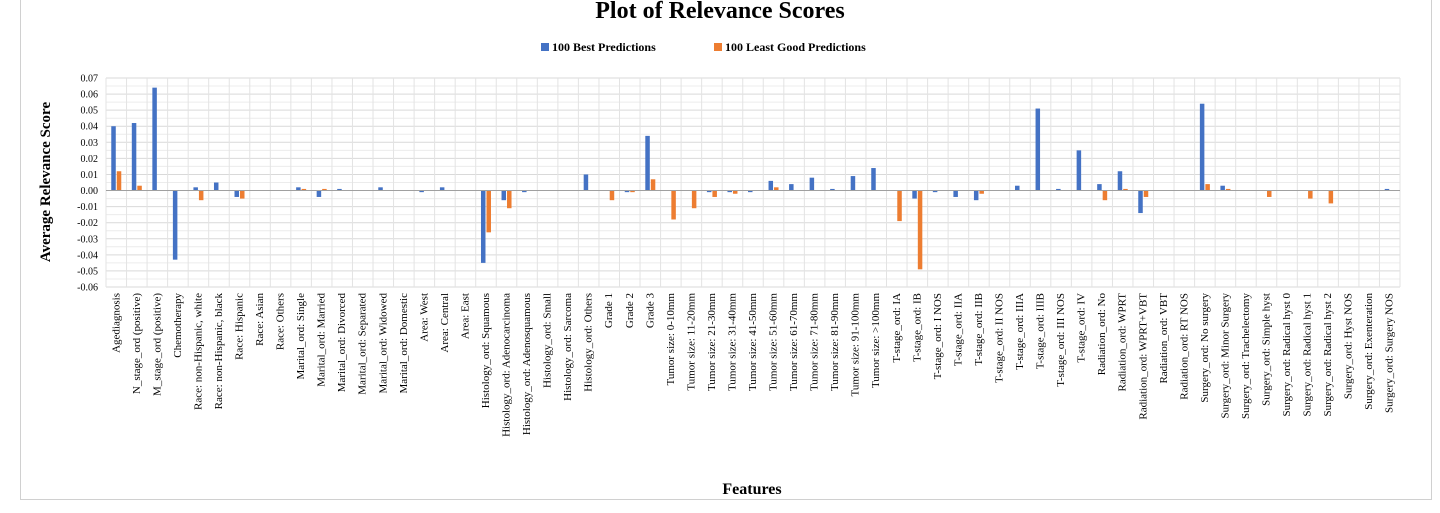 This screenshot has height=513, width=1440. I want to click on x-tick-label: T-stage_ord: IIIB, so click(1041, 331).